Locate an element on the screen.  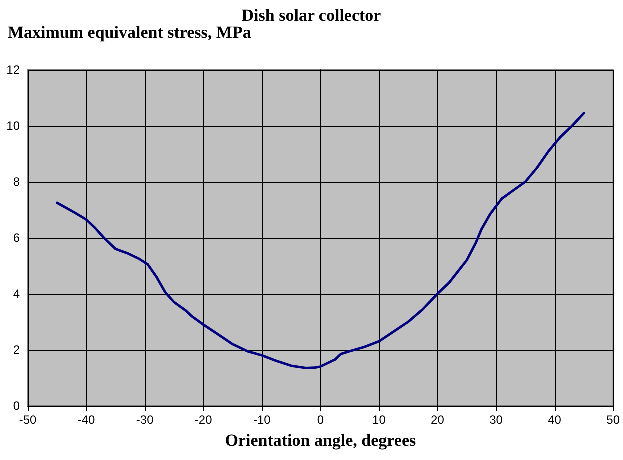
y-tick-label: 4 is located at coordinates (16, 294).